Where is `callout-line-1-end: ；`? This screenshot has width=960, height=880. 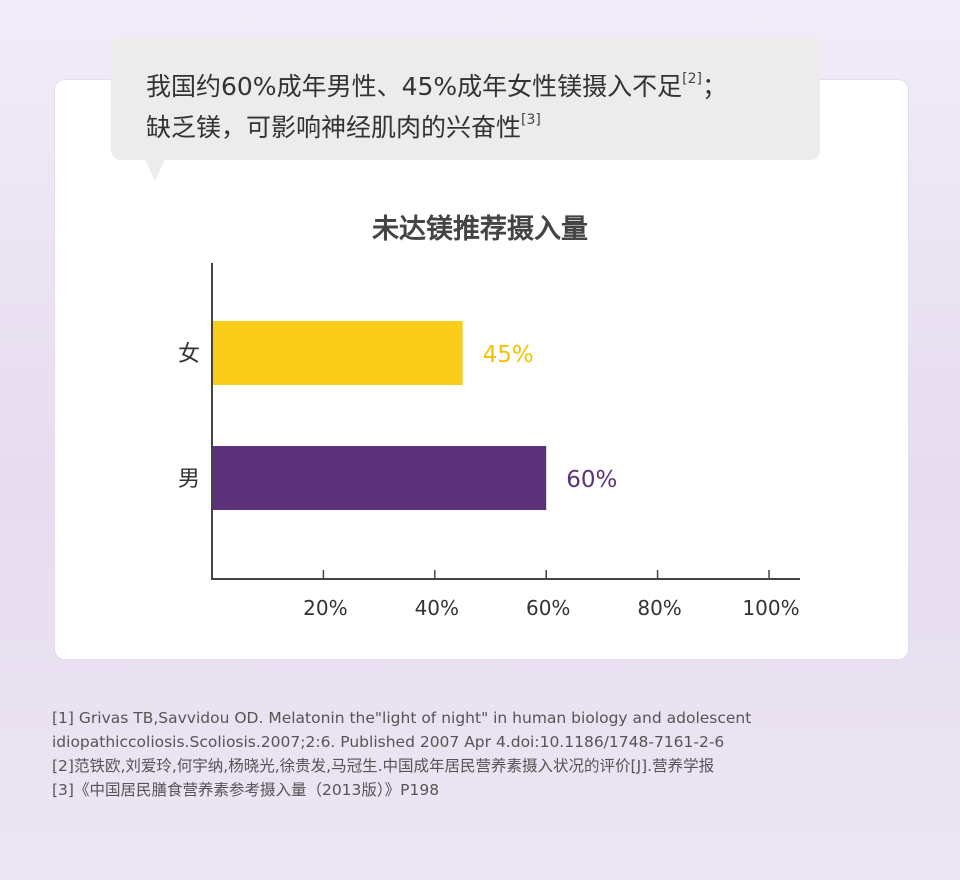
callout-line-1-end: ； is located at coordinates (714, 86).